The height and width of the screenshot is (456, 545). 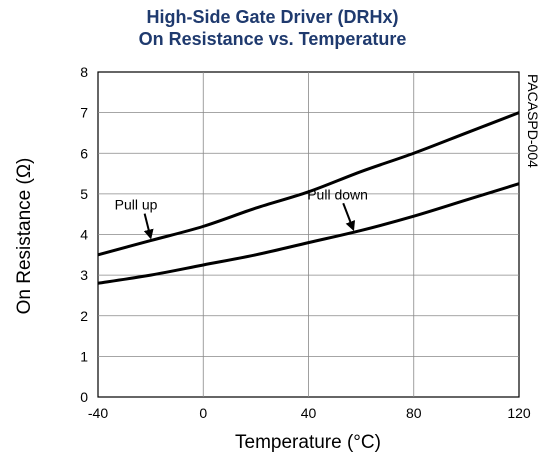 I want to click on y-tick-label: 0, so click(x=84, y=397).